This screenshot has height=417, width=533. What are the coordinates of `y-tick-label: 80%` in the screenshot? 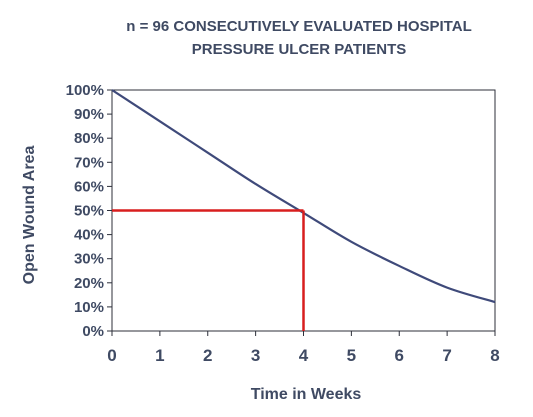 It's located at (89, 138).